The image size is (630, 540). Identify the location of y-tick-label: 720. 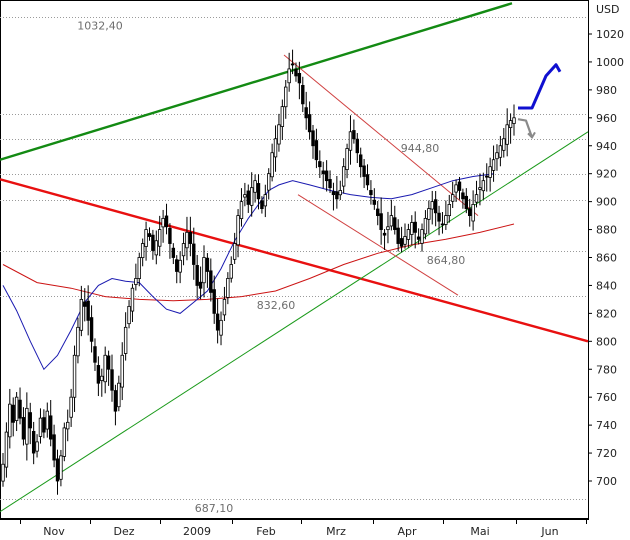
(606, 453).